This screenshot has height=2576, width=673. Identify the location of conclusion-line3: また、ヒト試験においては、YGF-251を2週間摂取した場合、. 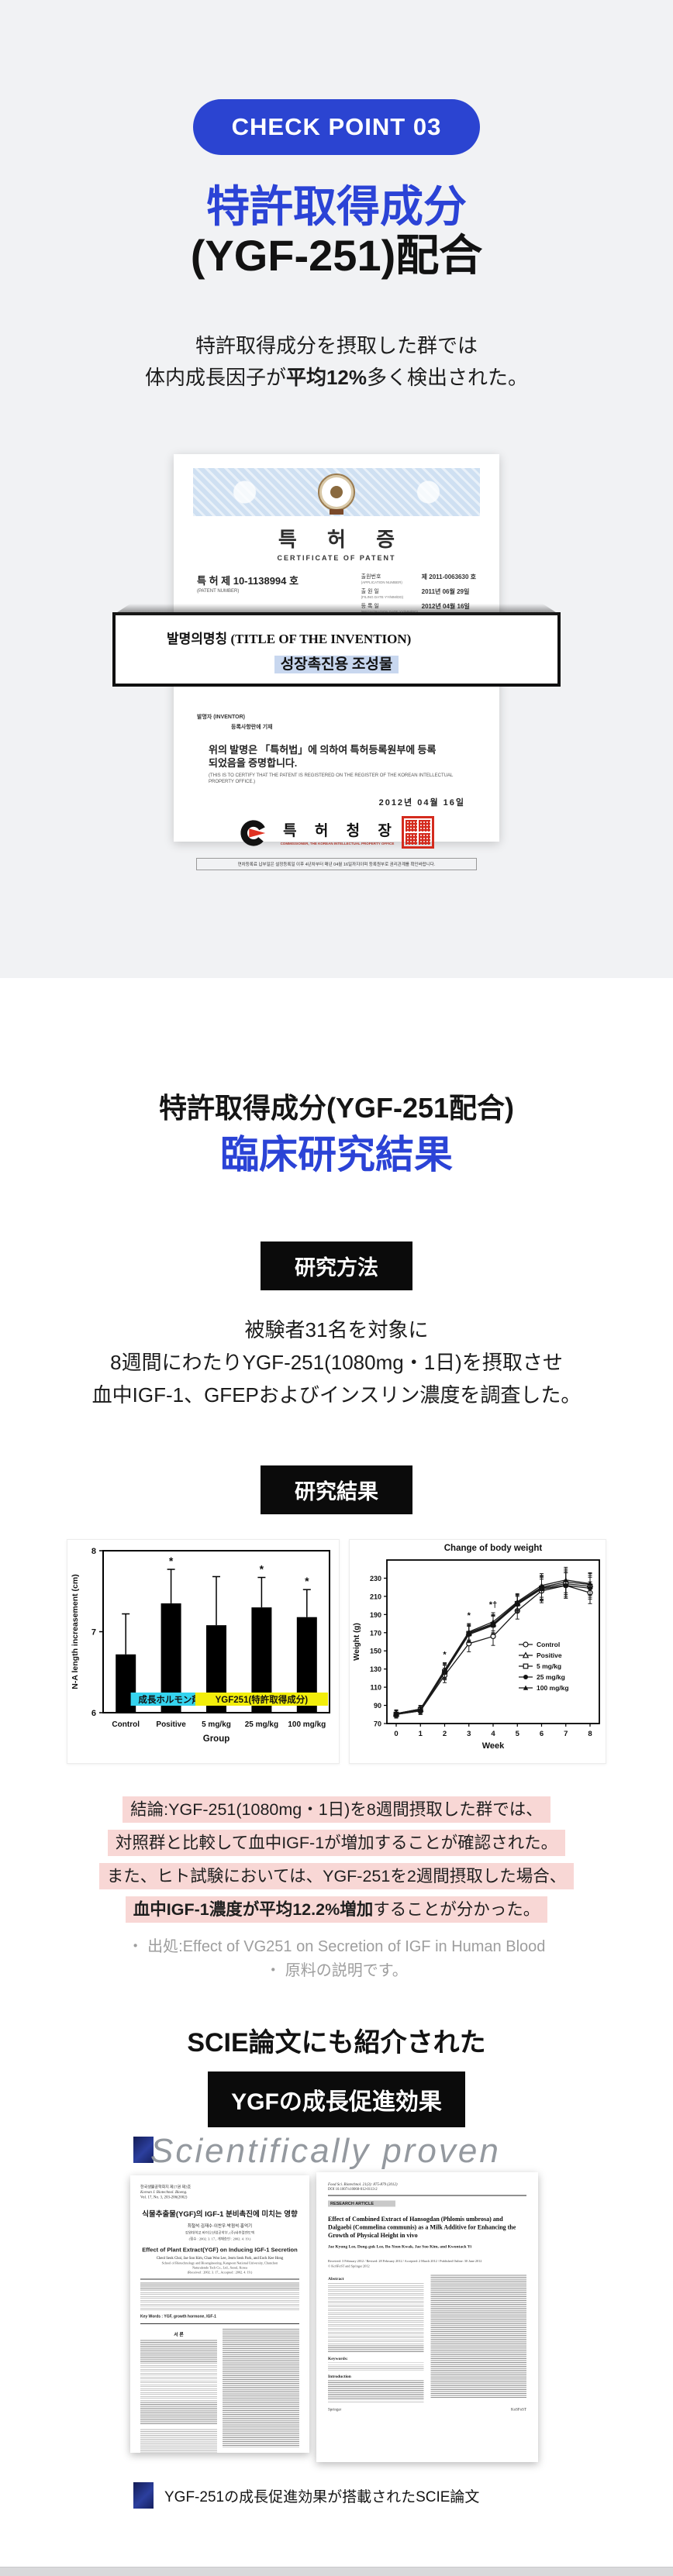
(336, 1876).